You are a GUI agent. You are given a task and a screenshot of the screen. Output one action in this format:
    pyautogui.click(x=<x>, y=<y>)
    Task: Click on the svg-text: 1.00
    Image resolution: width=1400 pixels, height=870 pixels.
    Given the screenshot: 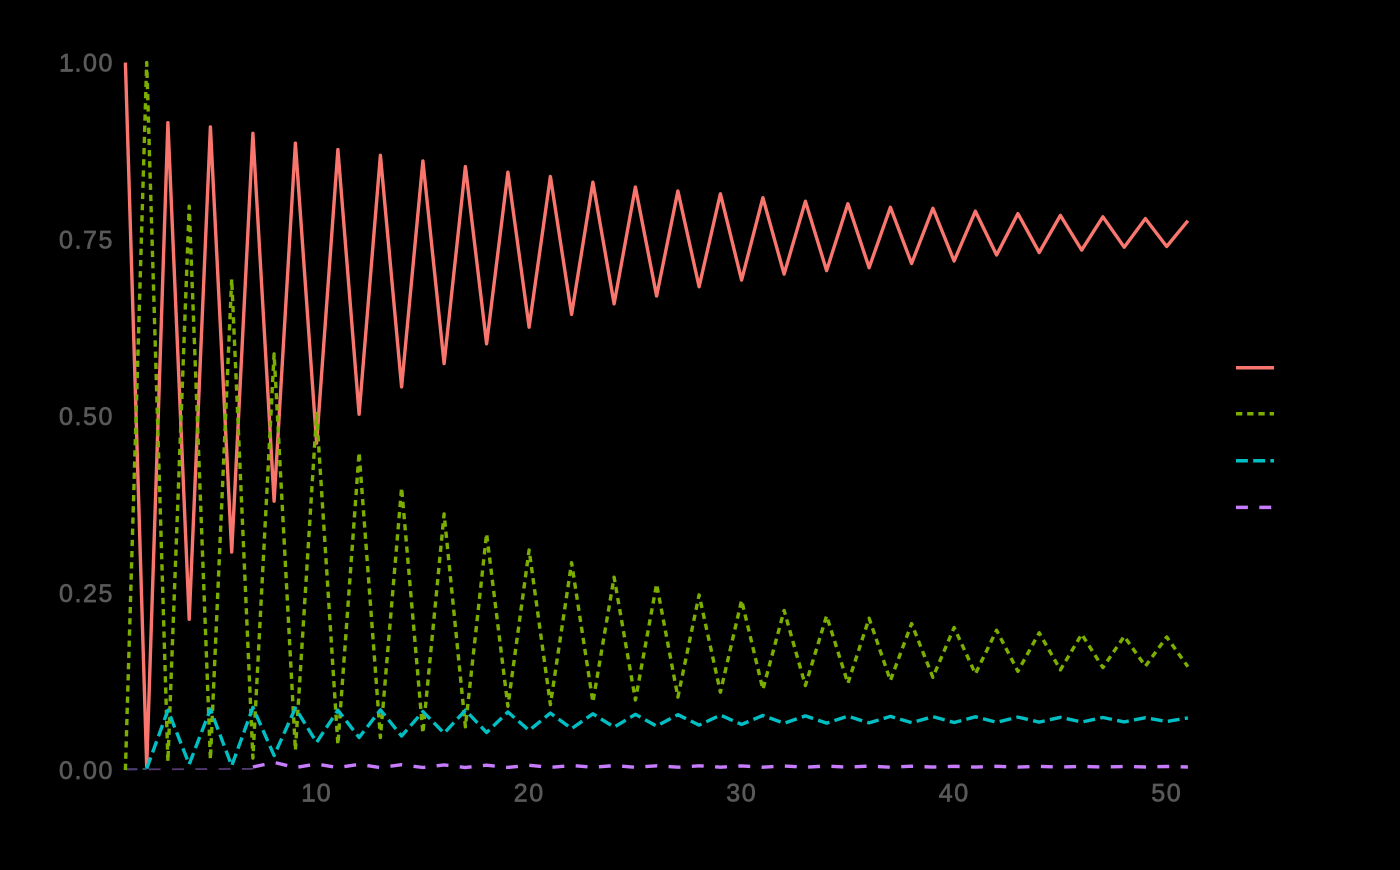 What is the action you would take?
    pyautogui.click(x=86, y=63)
    